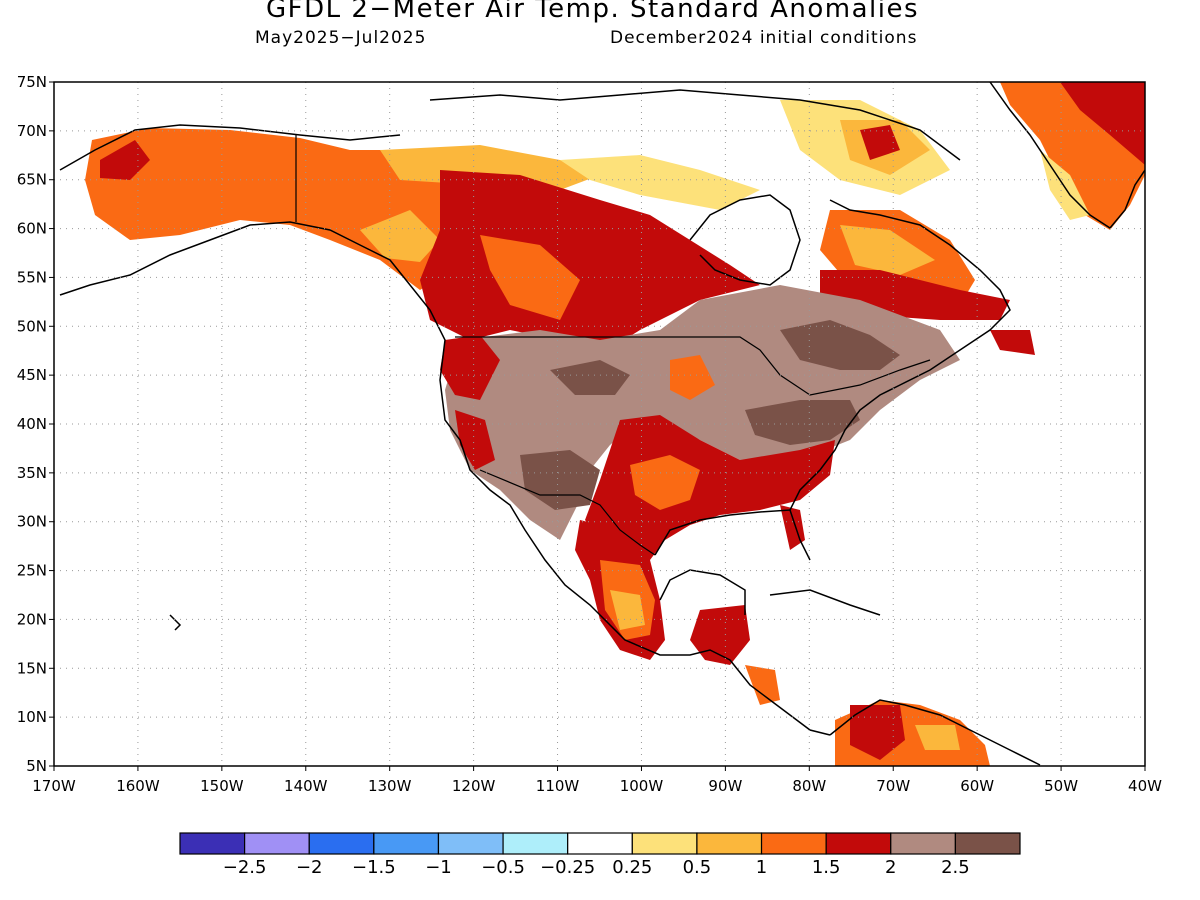 The image size is (1200, 900). I want to click on colorbar-label: −0.25, so click(567, 867).